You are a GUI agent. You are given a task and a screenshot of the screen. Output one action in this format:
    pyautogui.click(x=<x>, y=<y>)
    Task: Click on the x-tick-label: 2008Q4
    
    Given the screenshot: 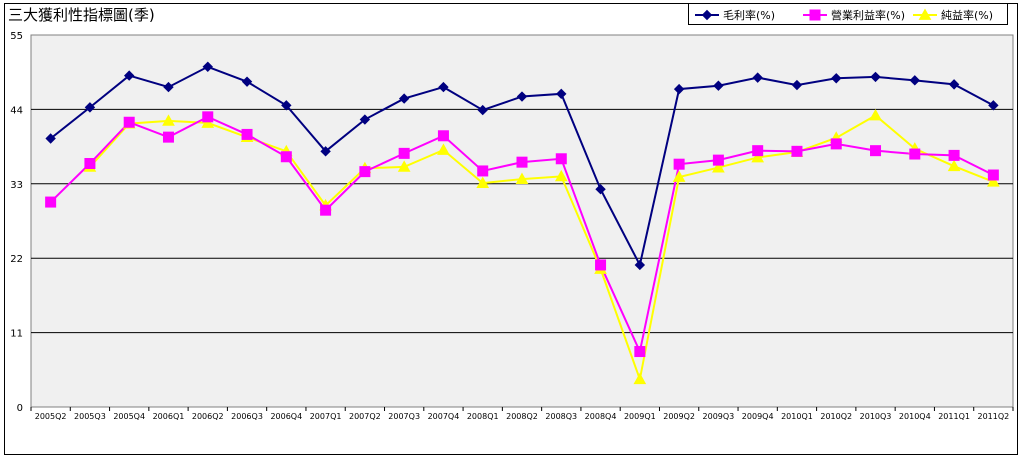 What is the action you would take?
    pyautogui.click(x=601, y=416)
    